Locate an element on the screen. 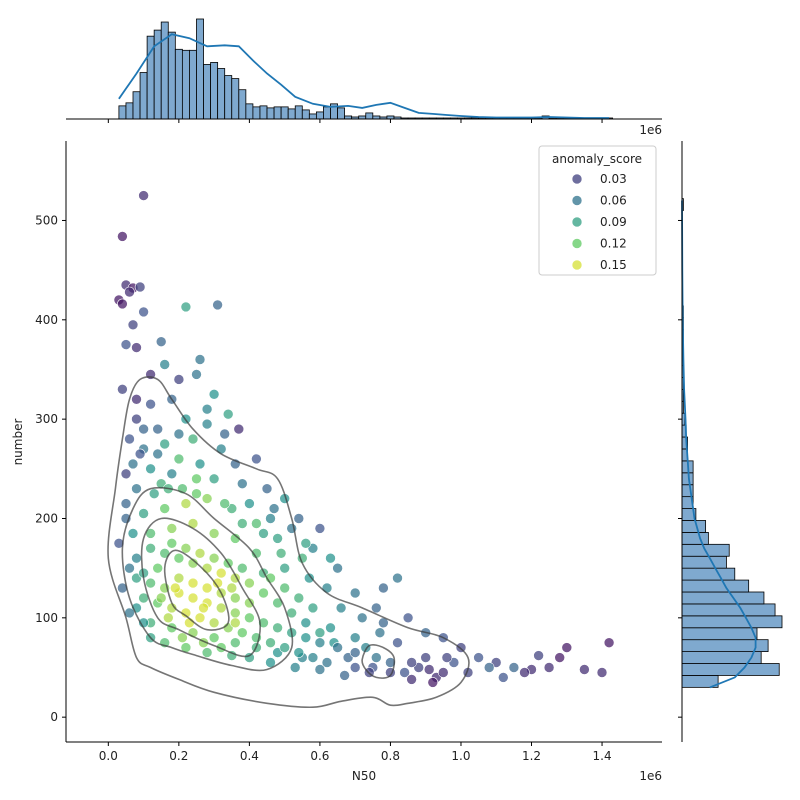 The image size is (800, 800). y-axis-ticks: 0 100 200 300 400 500 is located at coordinates (50, 468).